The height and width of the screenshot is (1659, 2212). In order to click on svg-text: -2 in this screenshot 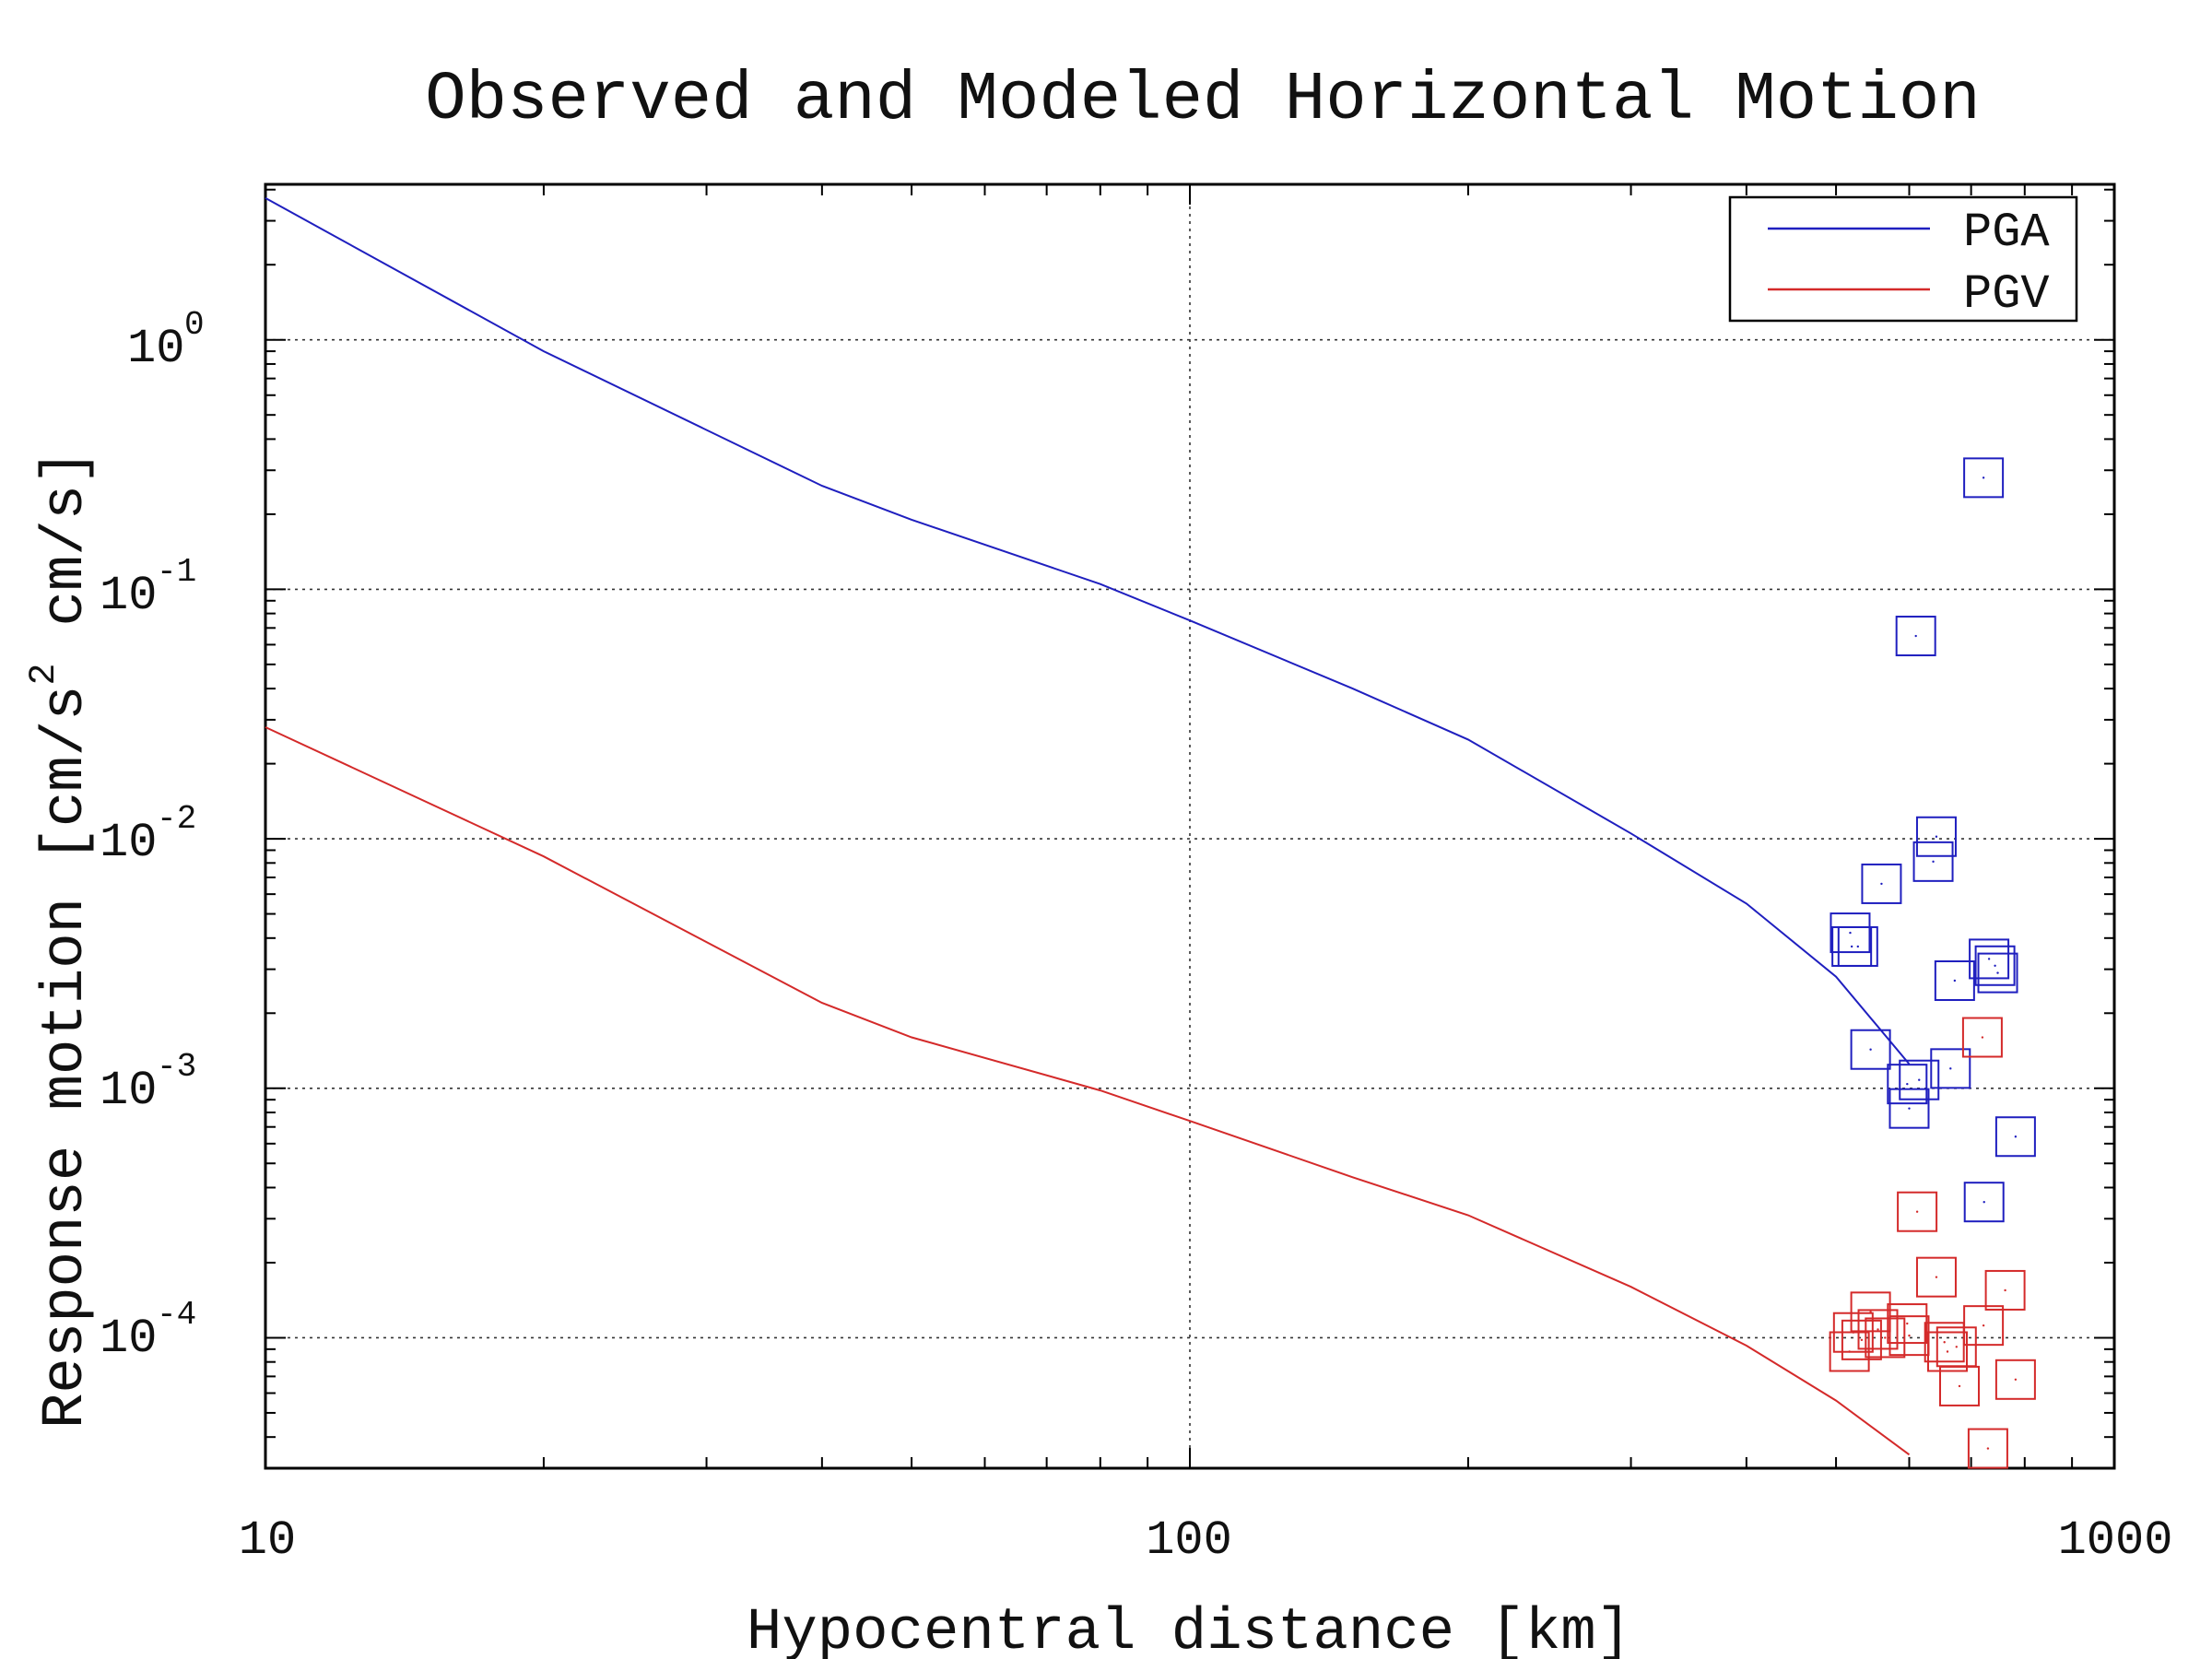, I will do `click(176, 819)`.